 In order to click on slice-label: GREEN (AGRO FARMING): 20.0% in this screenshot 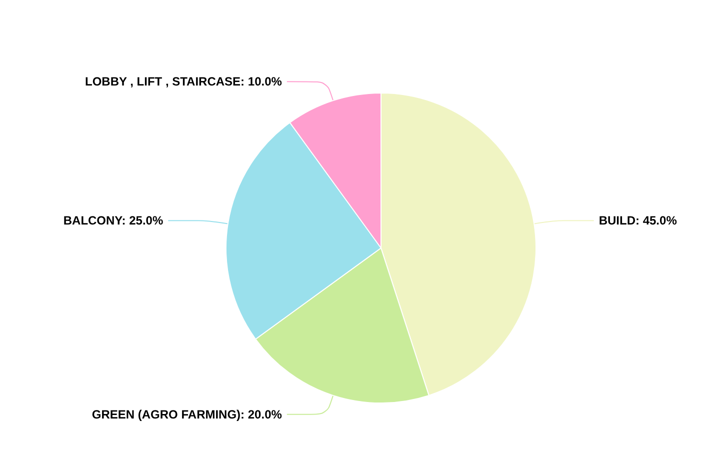, I will do `click(187, 414)`.